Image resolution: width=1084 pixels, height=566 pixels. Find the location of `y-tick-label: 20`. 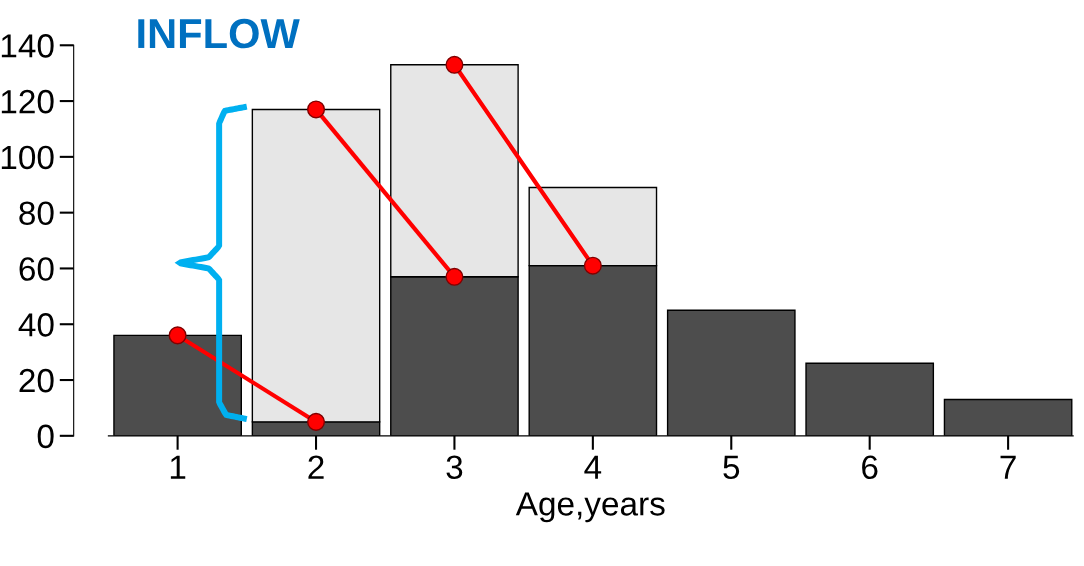

y-tick-label: 20 is located at coordinates (36, 380).